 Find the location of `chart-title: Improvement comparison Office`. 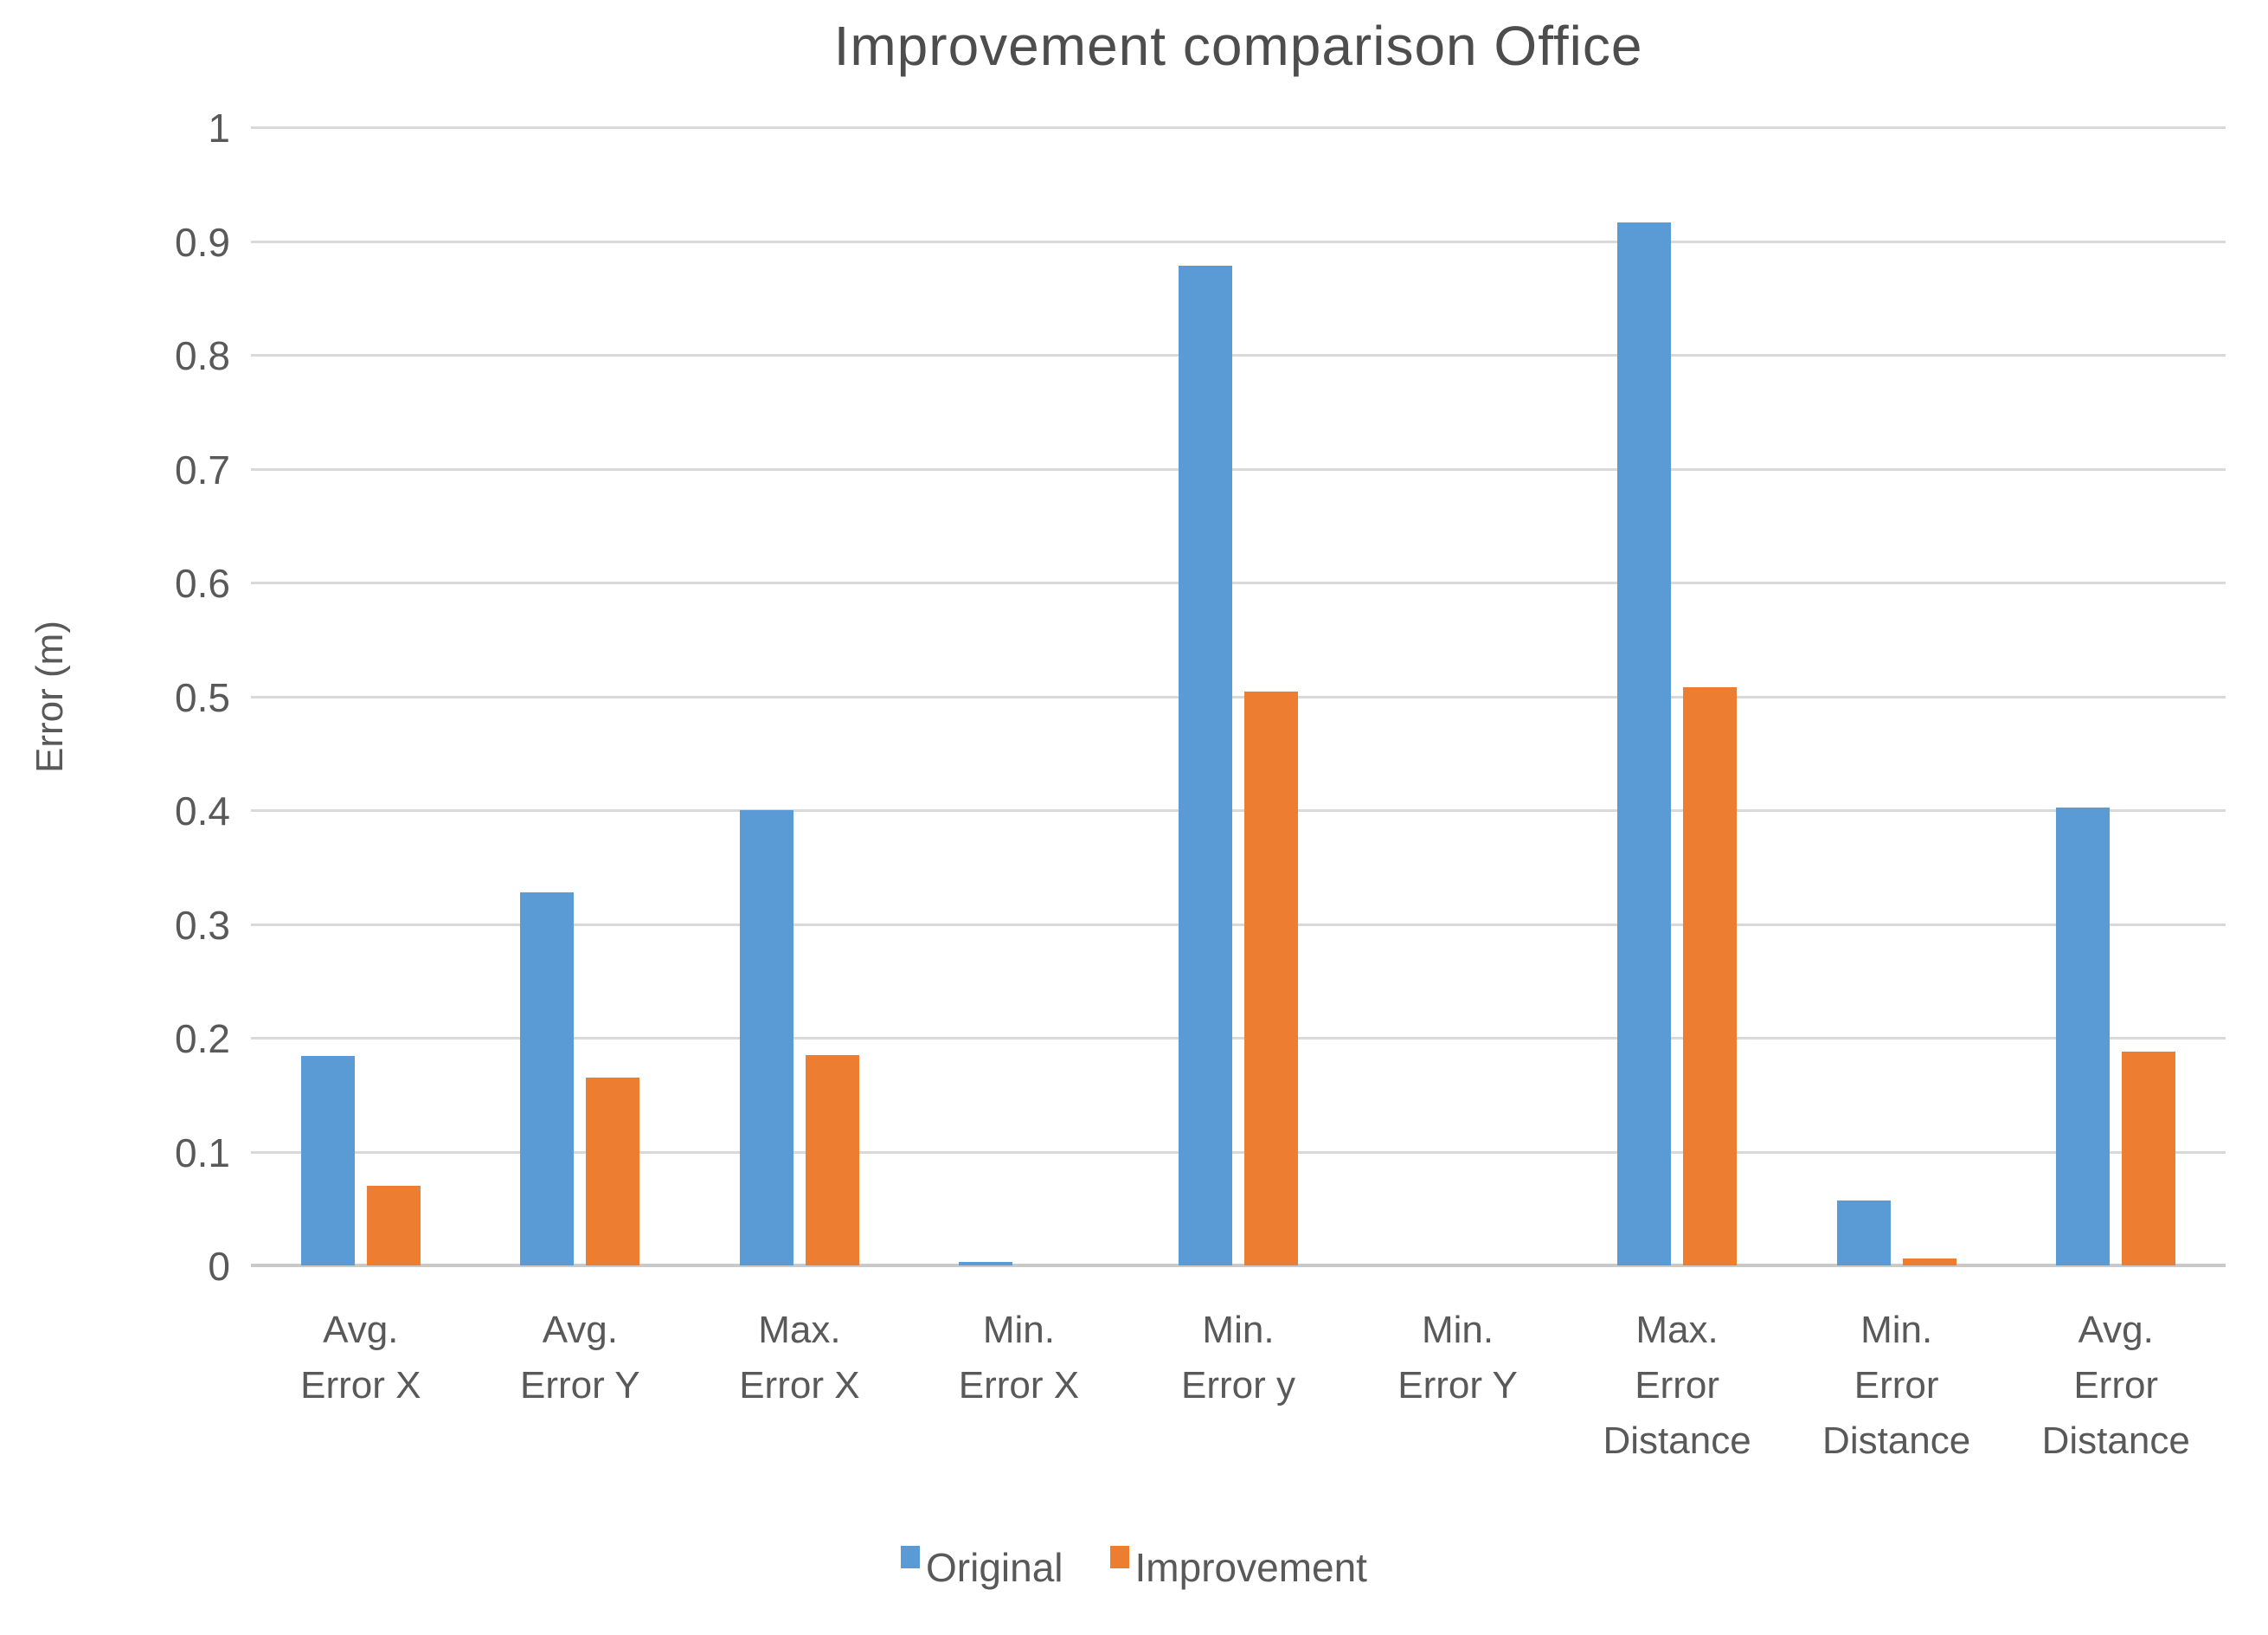

chart-title: Improvement comparison Office is located at coordinates (1238, 46).